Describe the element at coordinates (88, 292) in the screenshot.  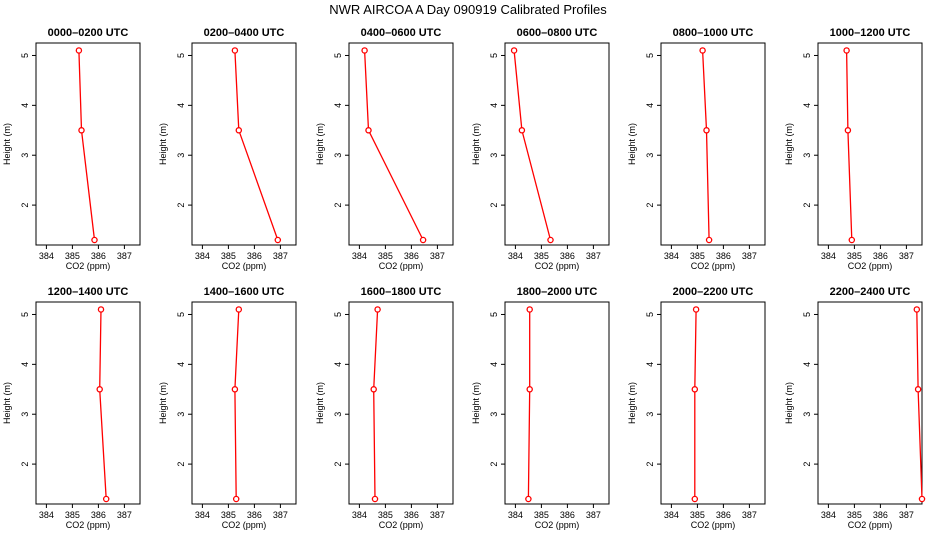
I see `panel-title: 1200–1400 UTC` at that location.